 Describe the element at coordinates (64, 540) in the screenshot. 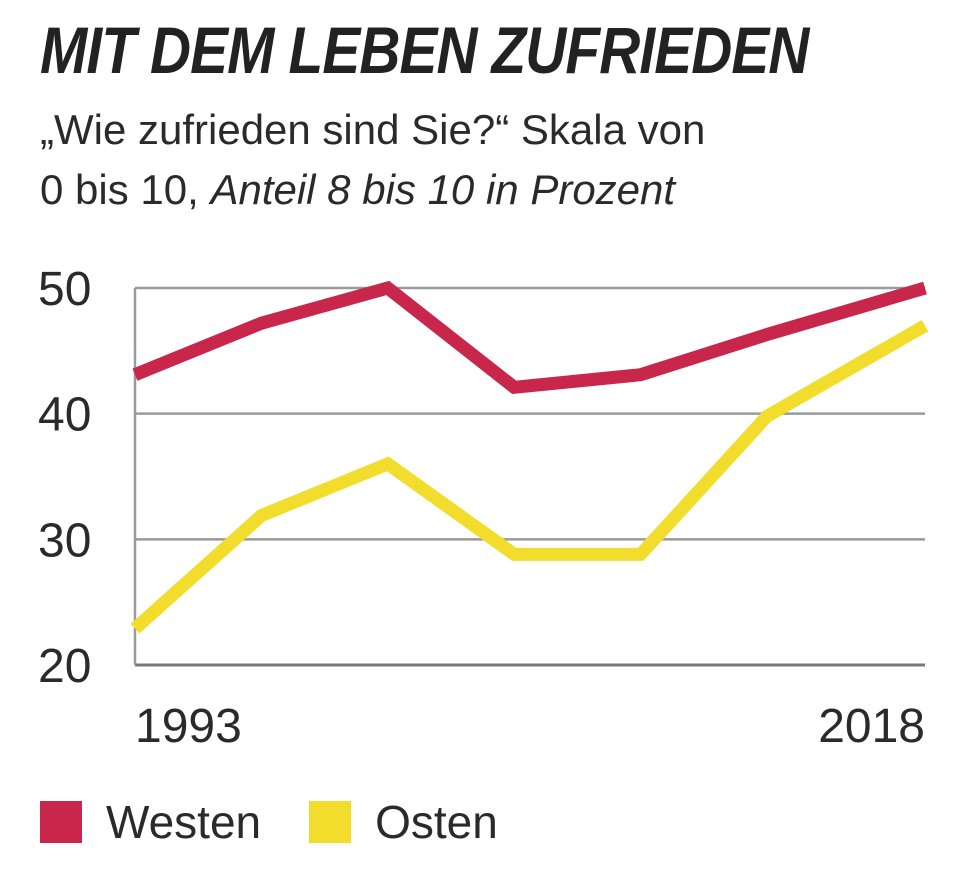

I see `y-tick-label-30: 30` at that location.